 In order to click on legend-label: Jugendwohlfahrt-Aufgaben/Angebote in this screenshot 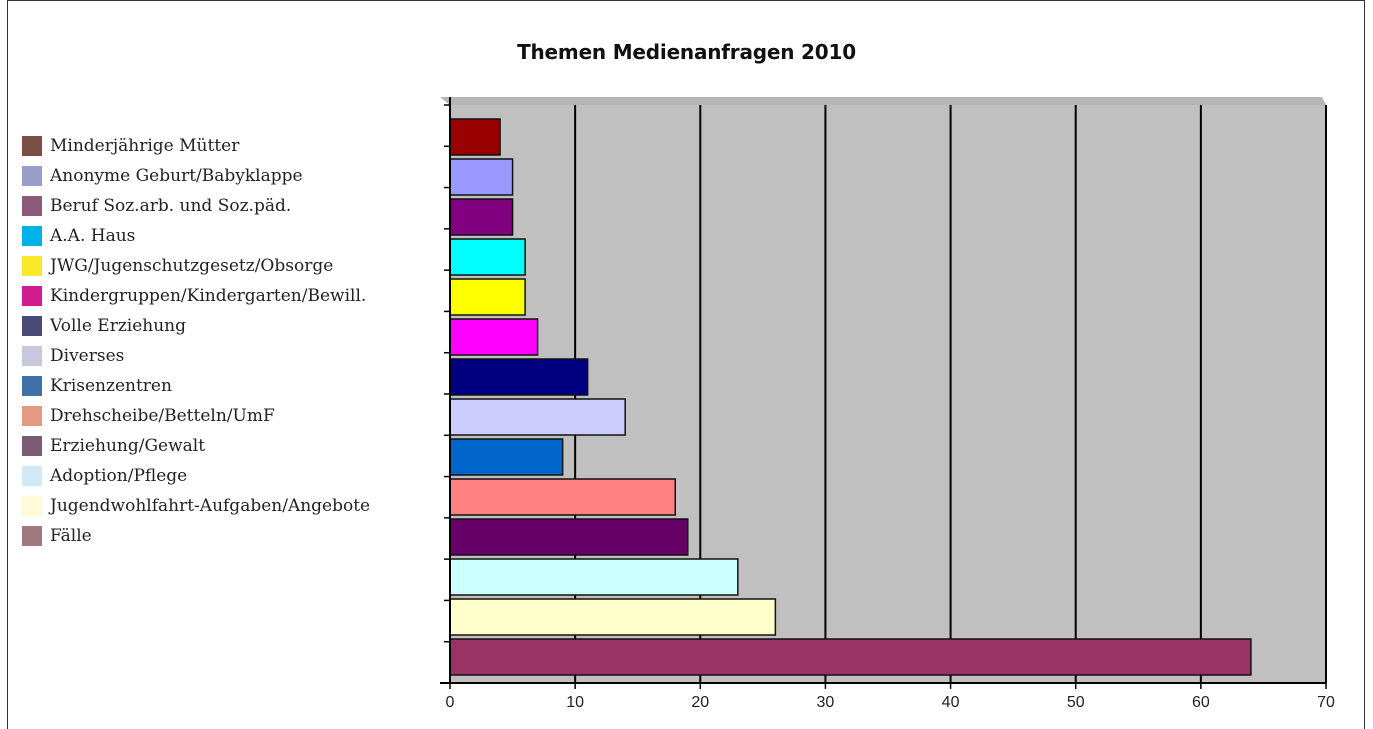, I will do `click(210, 506)`.